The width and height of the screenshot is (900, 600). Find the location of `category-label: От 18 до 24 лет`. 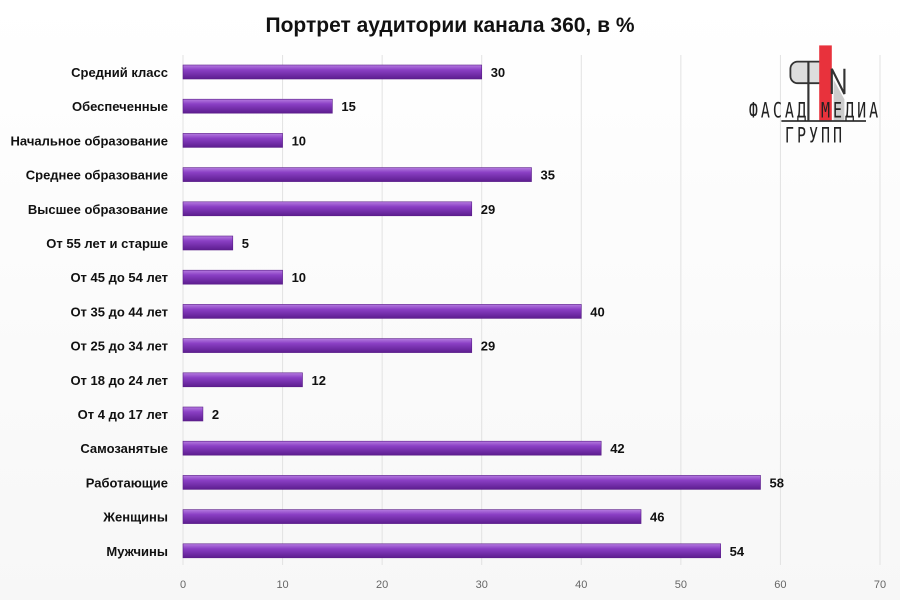

category-label: От 18 до 24 лет is located at coordinates (119, 380).